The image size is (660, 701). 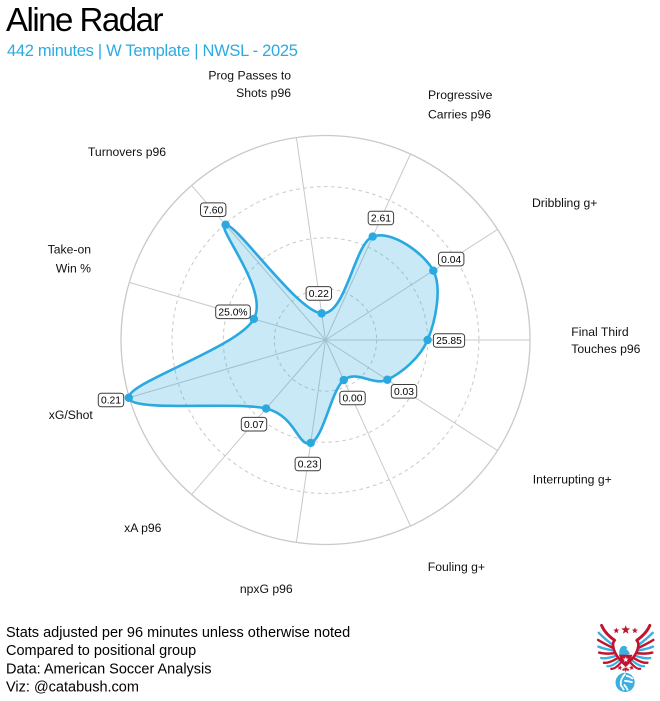 What do you see at coordinates (319, 294) in the screenshot?
I see `svg-text: 0.22` at bounding box center [319, 294].